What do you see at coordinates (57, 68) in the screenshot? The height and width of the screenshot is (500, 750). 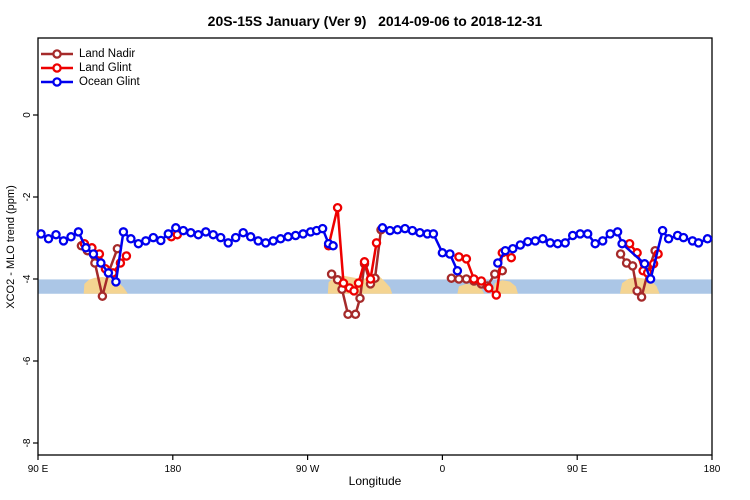 I see `land-glint-marker-icon` at bounding box center [57, 68].